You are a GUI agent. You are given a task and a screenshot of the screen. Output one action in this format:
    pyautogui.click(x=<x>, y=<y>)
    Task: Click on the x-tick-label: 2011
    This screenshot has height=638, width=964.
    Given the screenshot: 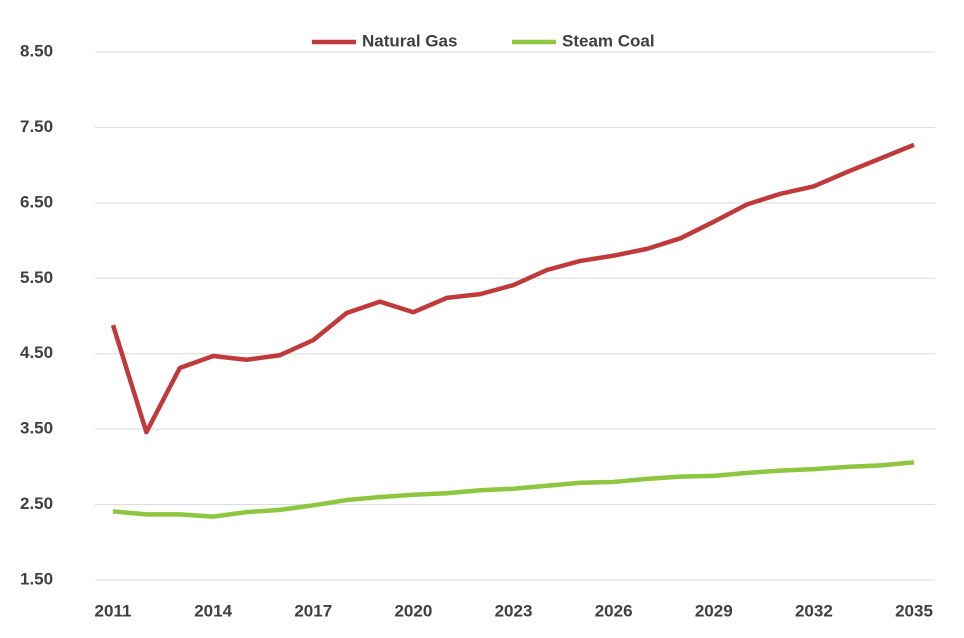 What is the action you would take?
    pyautogui.click(x=113, y=610)
    